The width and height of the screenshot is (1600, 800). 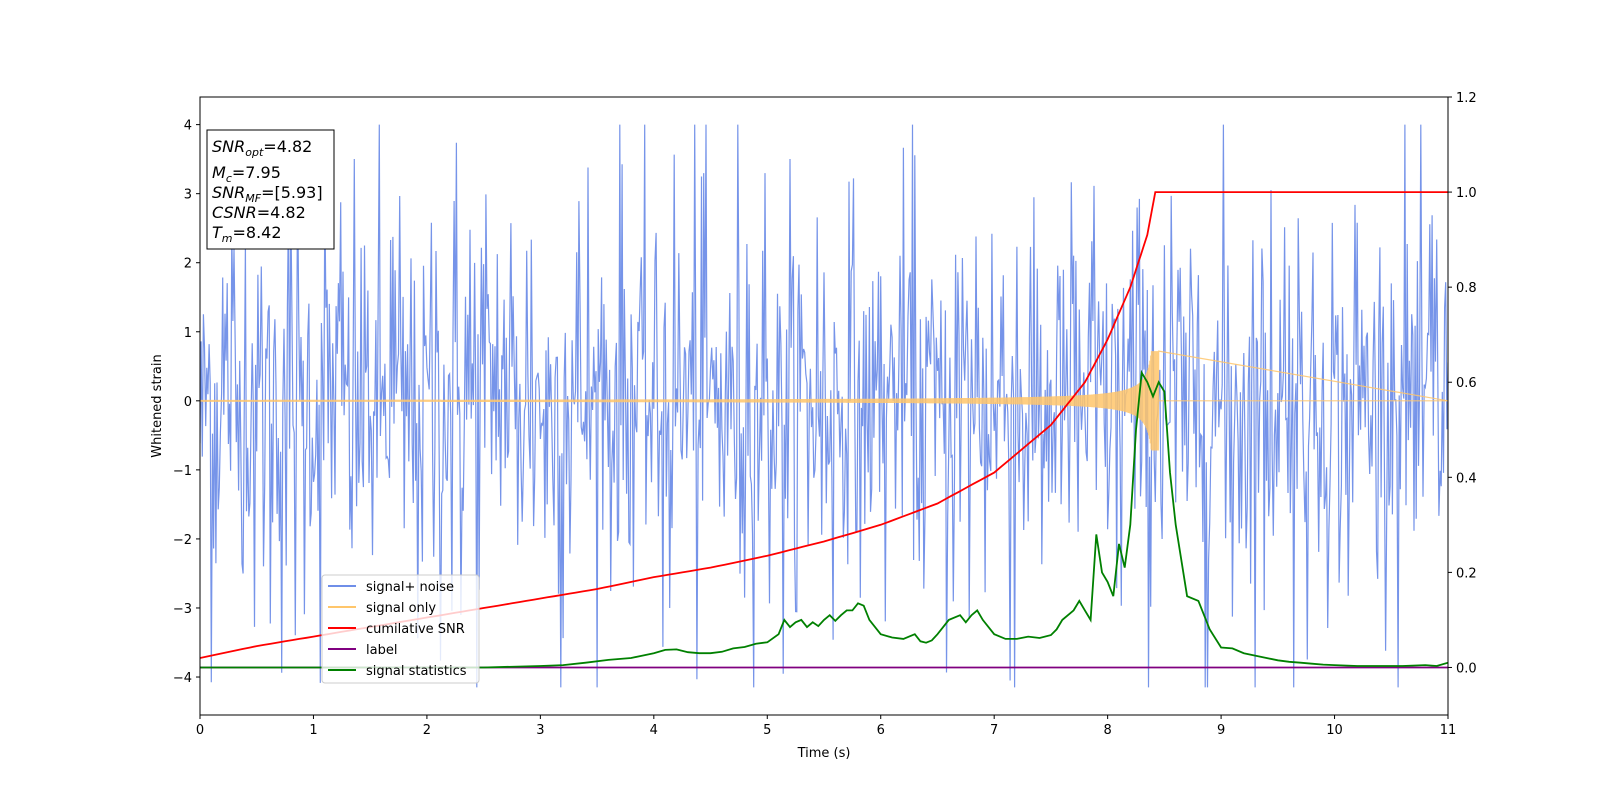 I want to click on y-left-axis-ticks: 4 3 2 1 0 −1 −2 −3 −4, so click(x=186, y=402).